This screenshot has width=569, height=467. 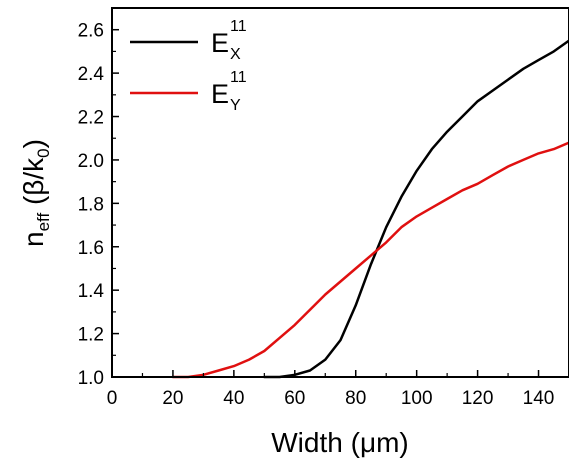 I want to click on y-axis-title: neff (β/k0), so click(x=35, y=193).